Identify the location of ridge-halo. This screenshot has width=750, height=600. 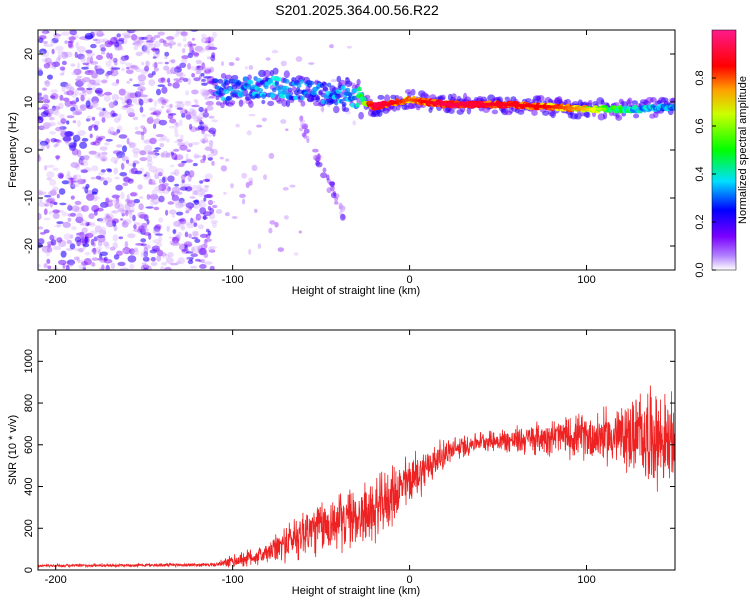
(672, 101).